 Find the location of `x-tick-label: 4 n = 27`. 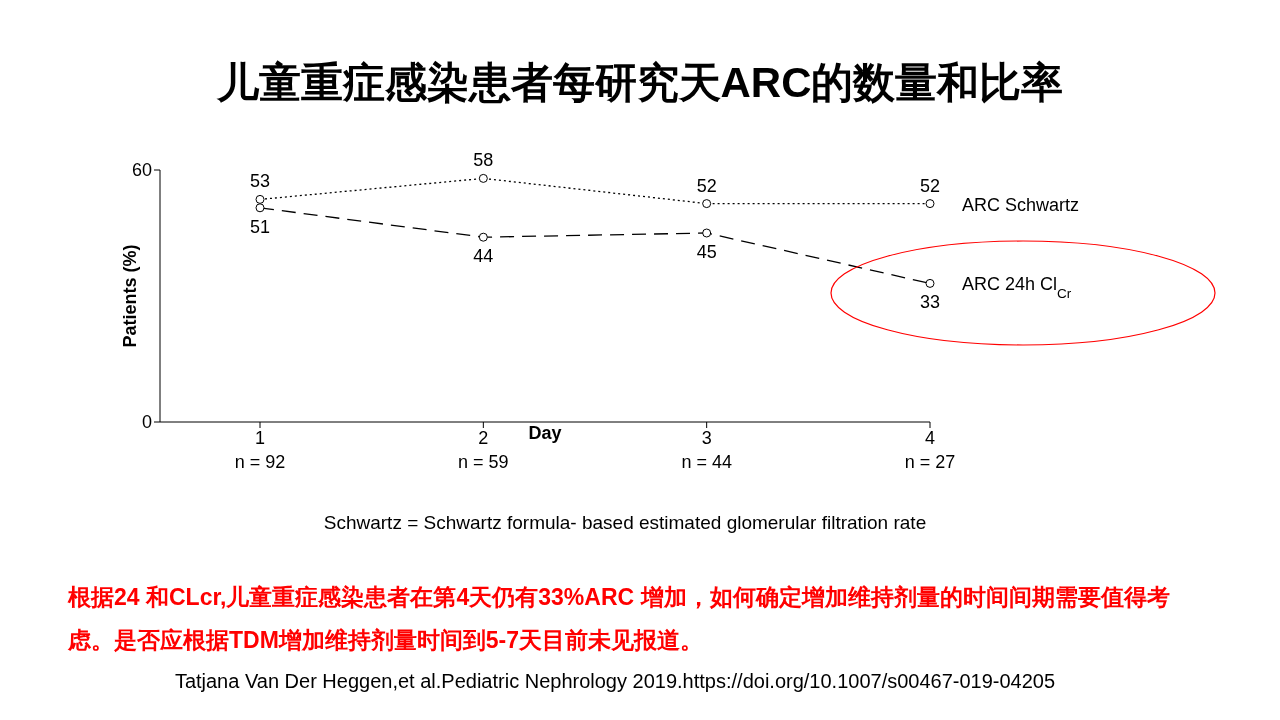

x-tick-label: 4 n = 27 is located at coordinates (930, 450).